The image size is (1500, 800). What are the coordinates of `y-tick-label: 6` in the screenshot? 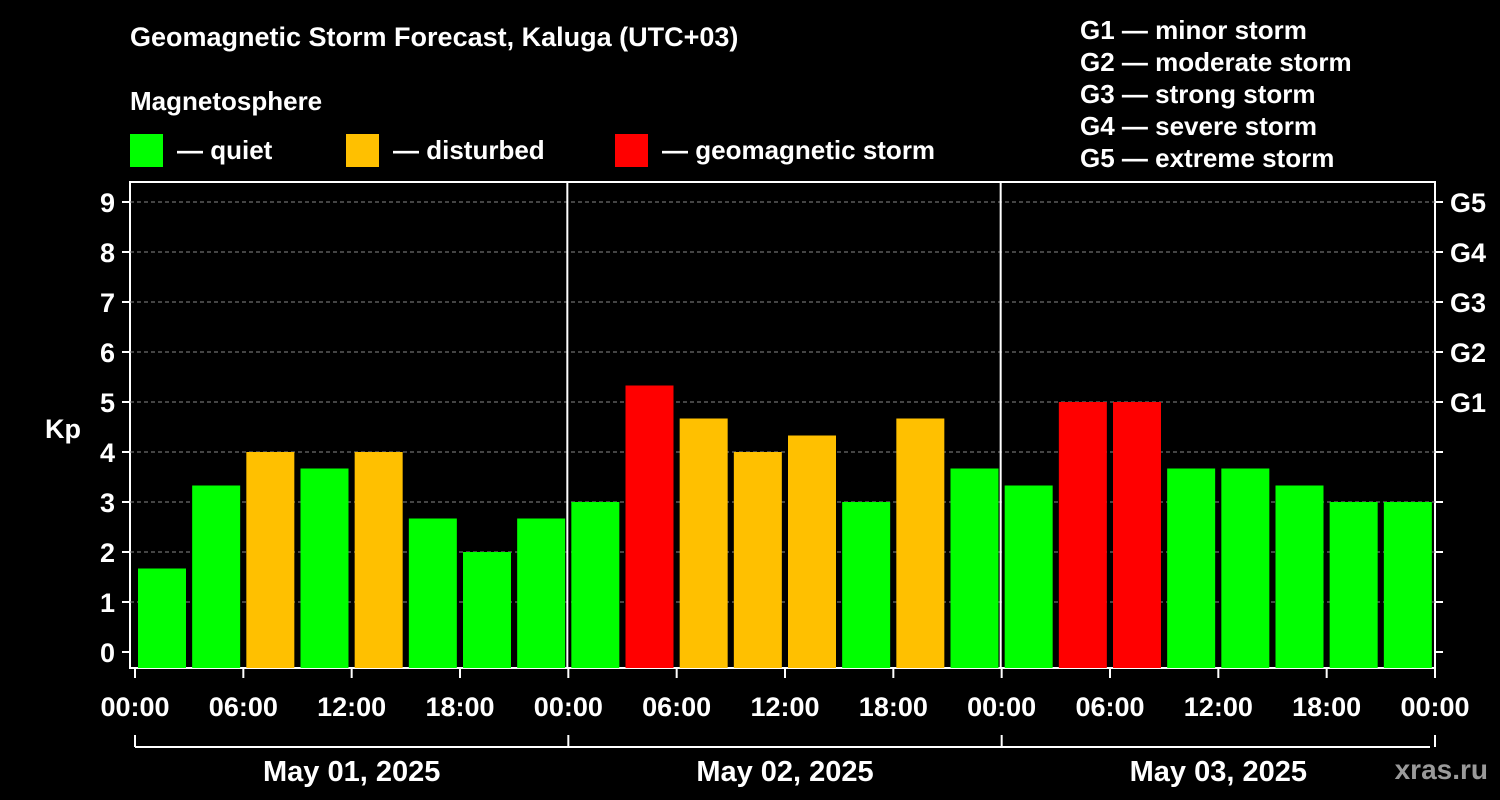 It's located at (107, 353).